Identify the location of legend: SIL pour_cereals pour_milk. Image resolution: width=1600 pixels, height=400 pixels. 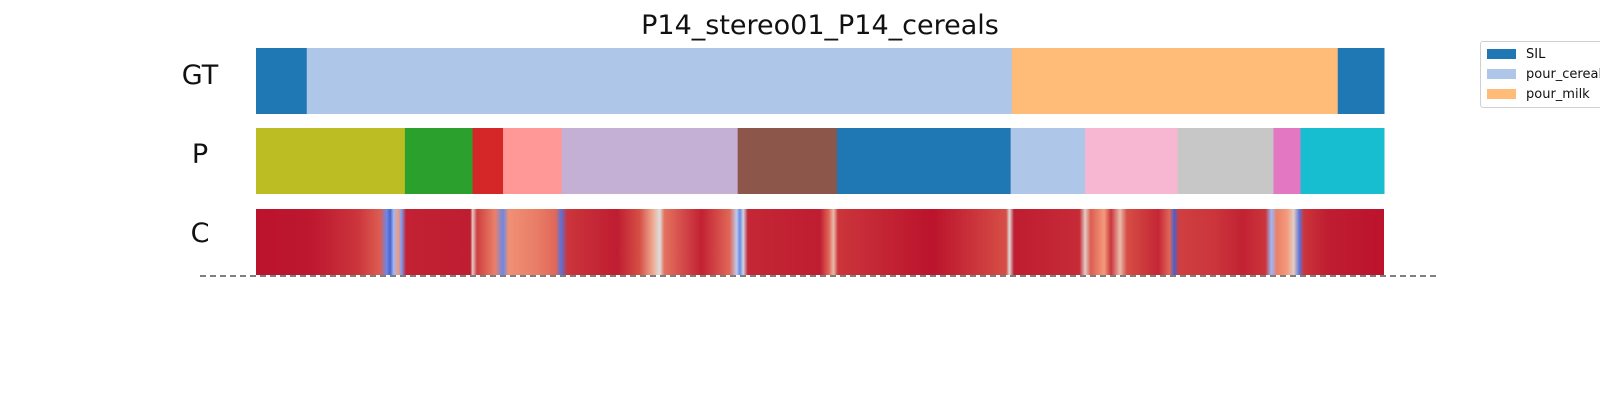
(1540, 74).